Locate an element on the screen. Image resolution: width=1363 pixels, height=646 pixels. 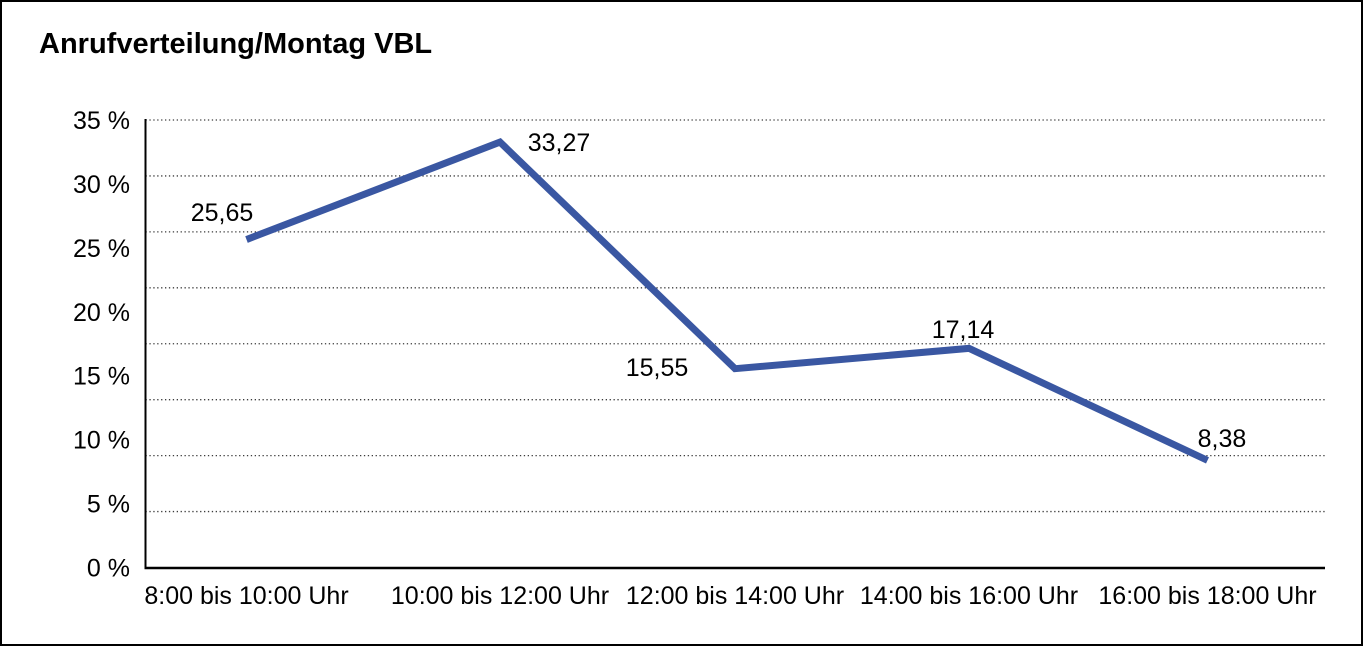
y-tick-label: 10 % is located at coordinates (101, 441).